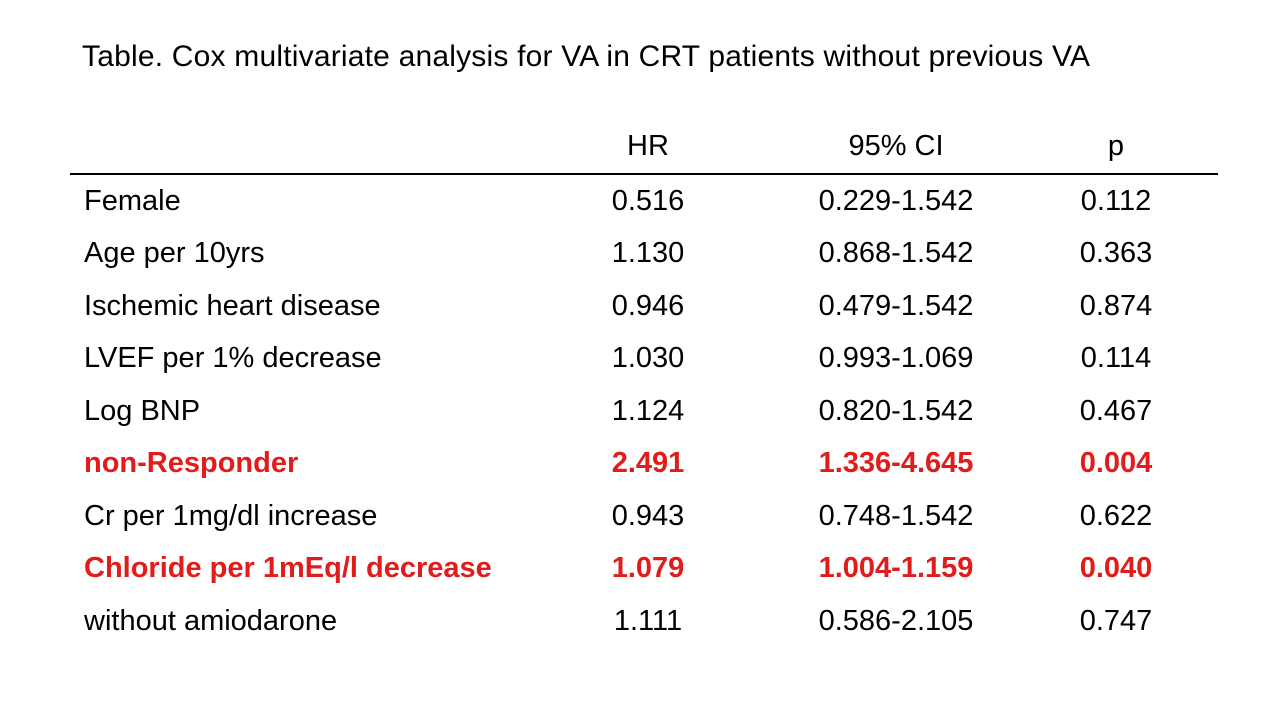 This screenshot has height=720, width=1280. Describe the element at coordinates (648, 463) in the screenshot. I see `hr-value-cell: 2.491` at that location.